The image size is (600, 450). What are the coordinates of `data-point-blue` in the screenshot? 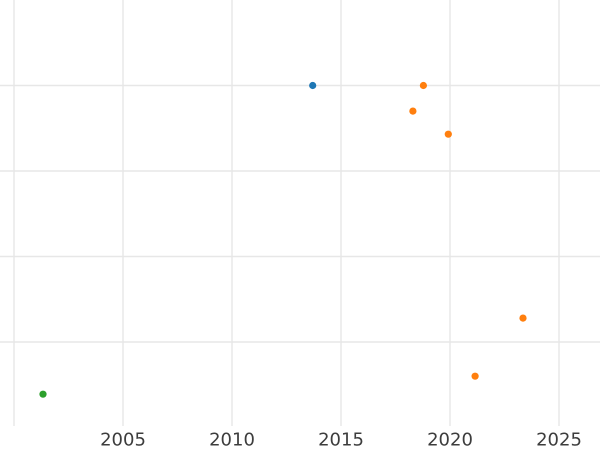 It's located at (313, 85).